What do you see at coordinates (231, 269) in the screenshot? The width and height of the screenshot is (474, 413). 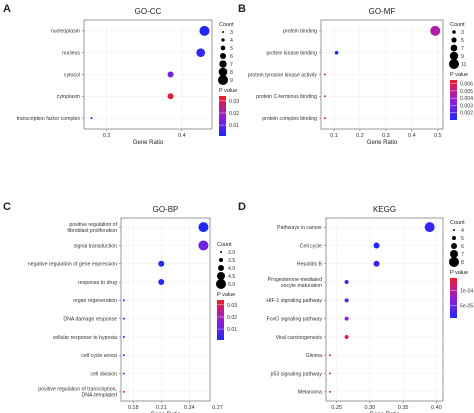 I see `size-legend-label: 4.0` at bounding box center [231, 269].